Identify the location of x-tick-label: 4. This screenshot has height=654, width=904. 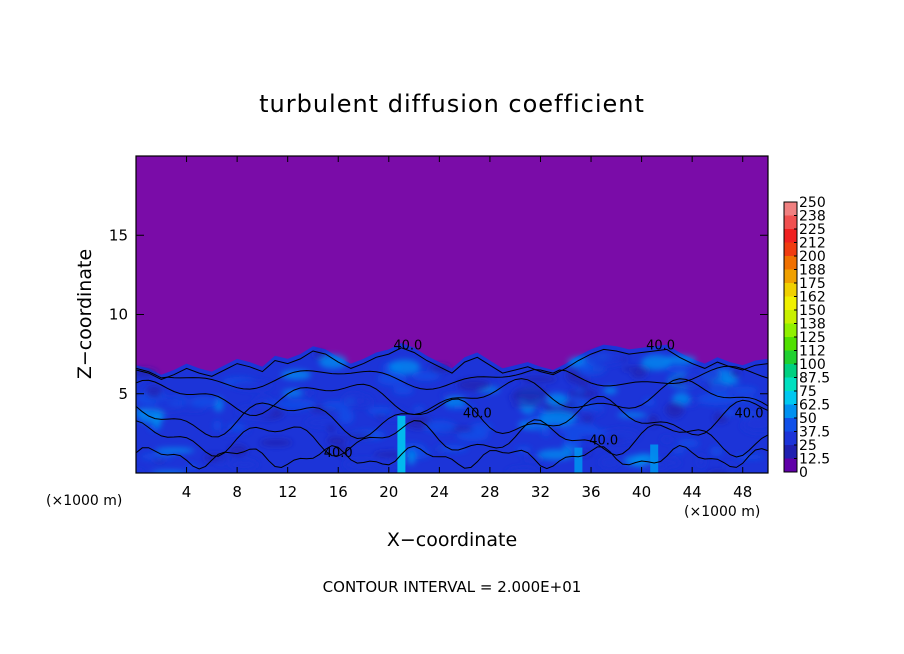
(187, 492).